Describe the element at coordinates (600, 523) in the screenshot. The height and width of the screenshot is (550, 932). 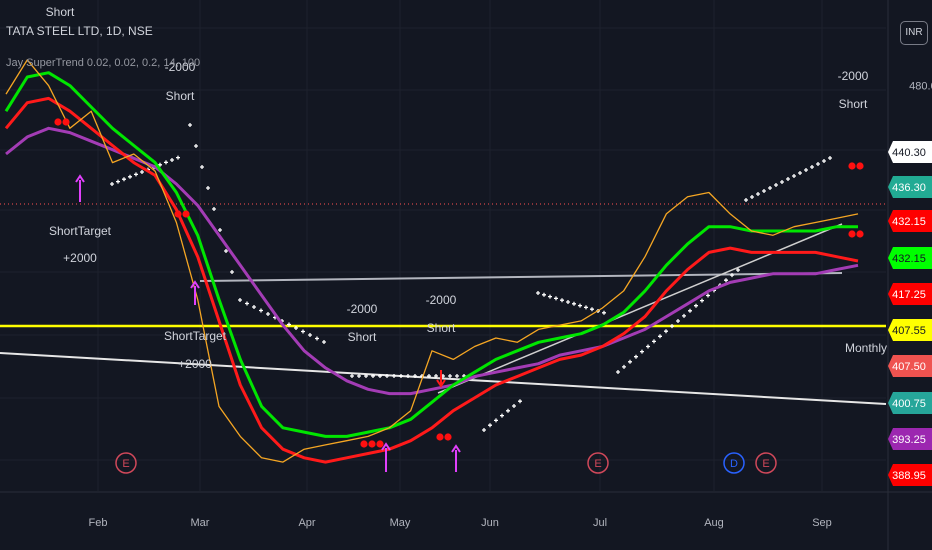
I see `x-tick-label: Jul` at that location.